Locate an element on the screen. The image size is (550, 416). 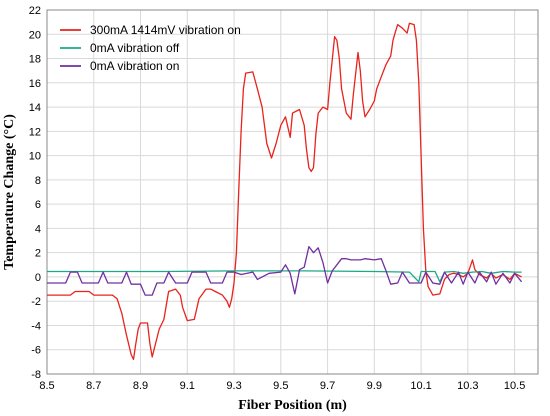
x-tick-label: 9.9 is located at coordinates (374, 386).